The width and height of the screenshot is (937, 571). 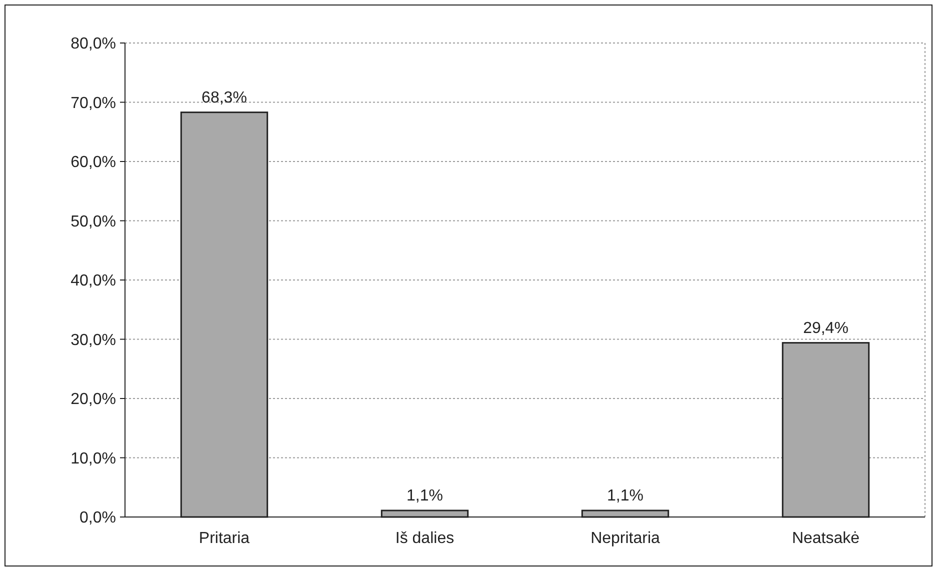 I want to click on y-tick-label: 70,0%, so click(x=93, y=103).